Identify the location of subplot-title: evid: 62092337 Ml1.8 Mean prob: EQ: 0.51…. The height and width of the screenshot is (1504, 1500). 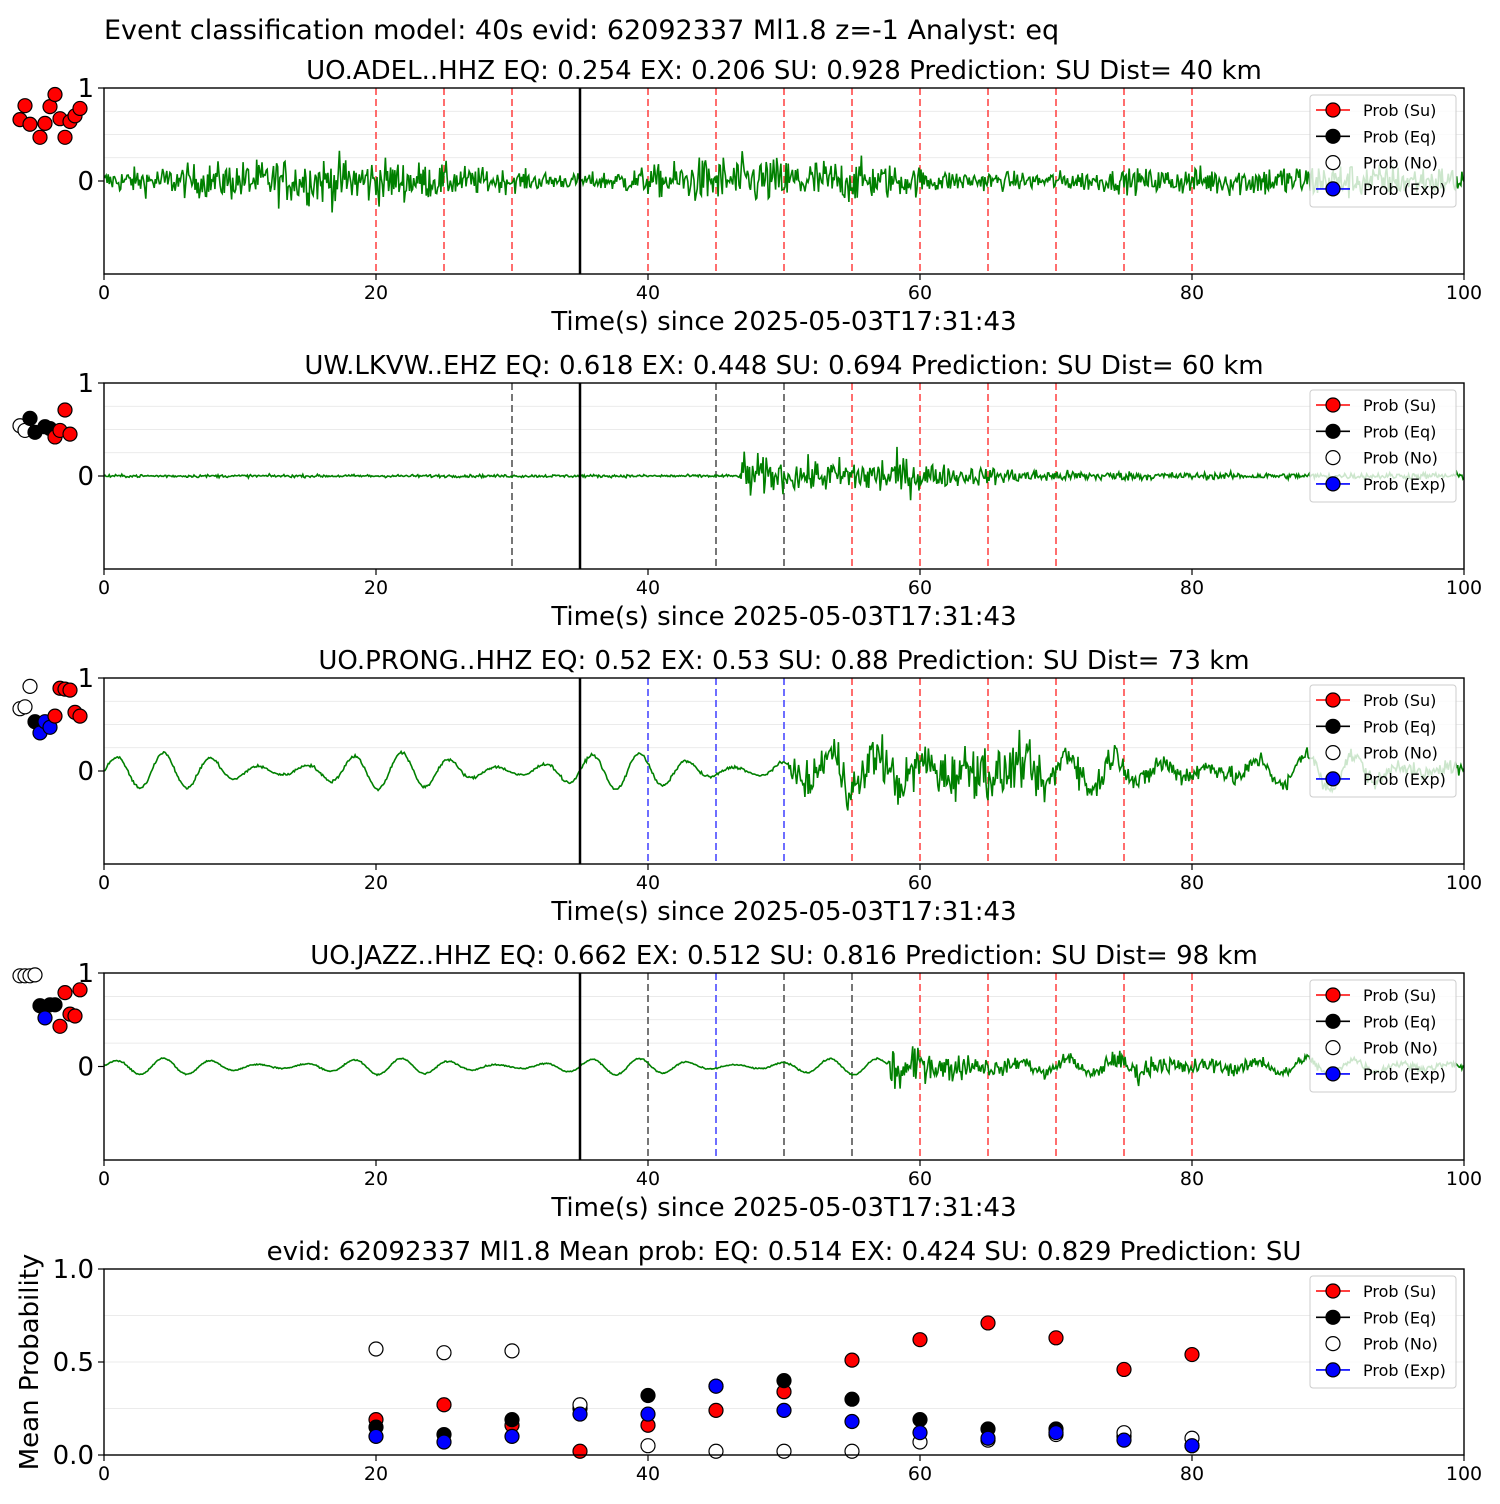
(784, 1252).